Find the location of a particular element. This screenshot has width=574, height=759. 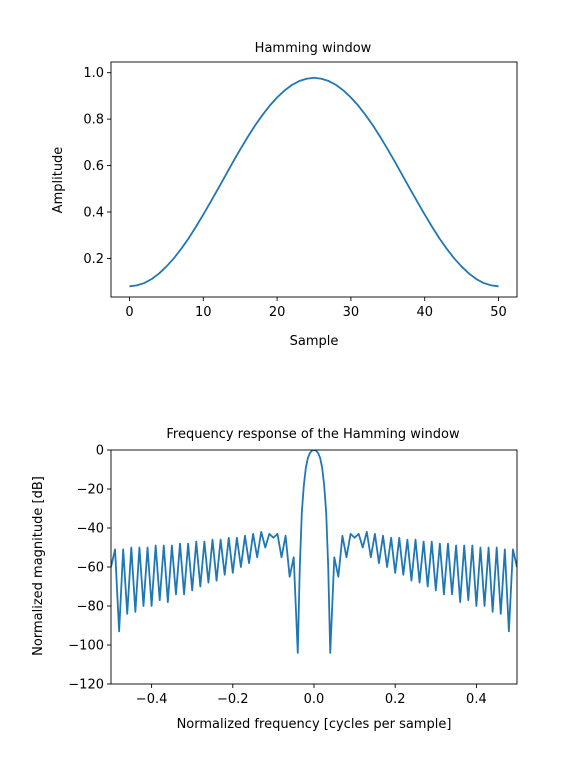

x-tick-label: 0.0 is located at coordinates (314, 699).